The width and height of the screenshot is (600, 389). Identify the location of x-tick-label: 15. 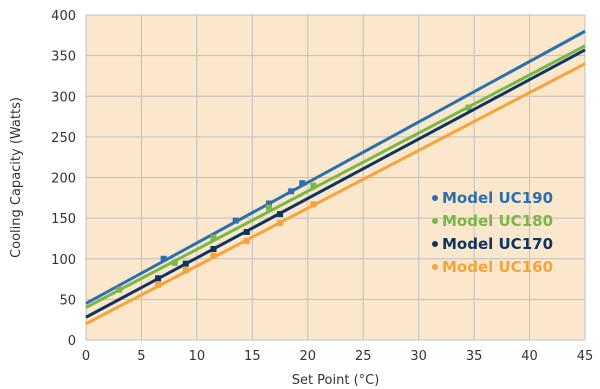
(252, 356).